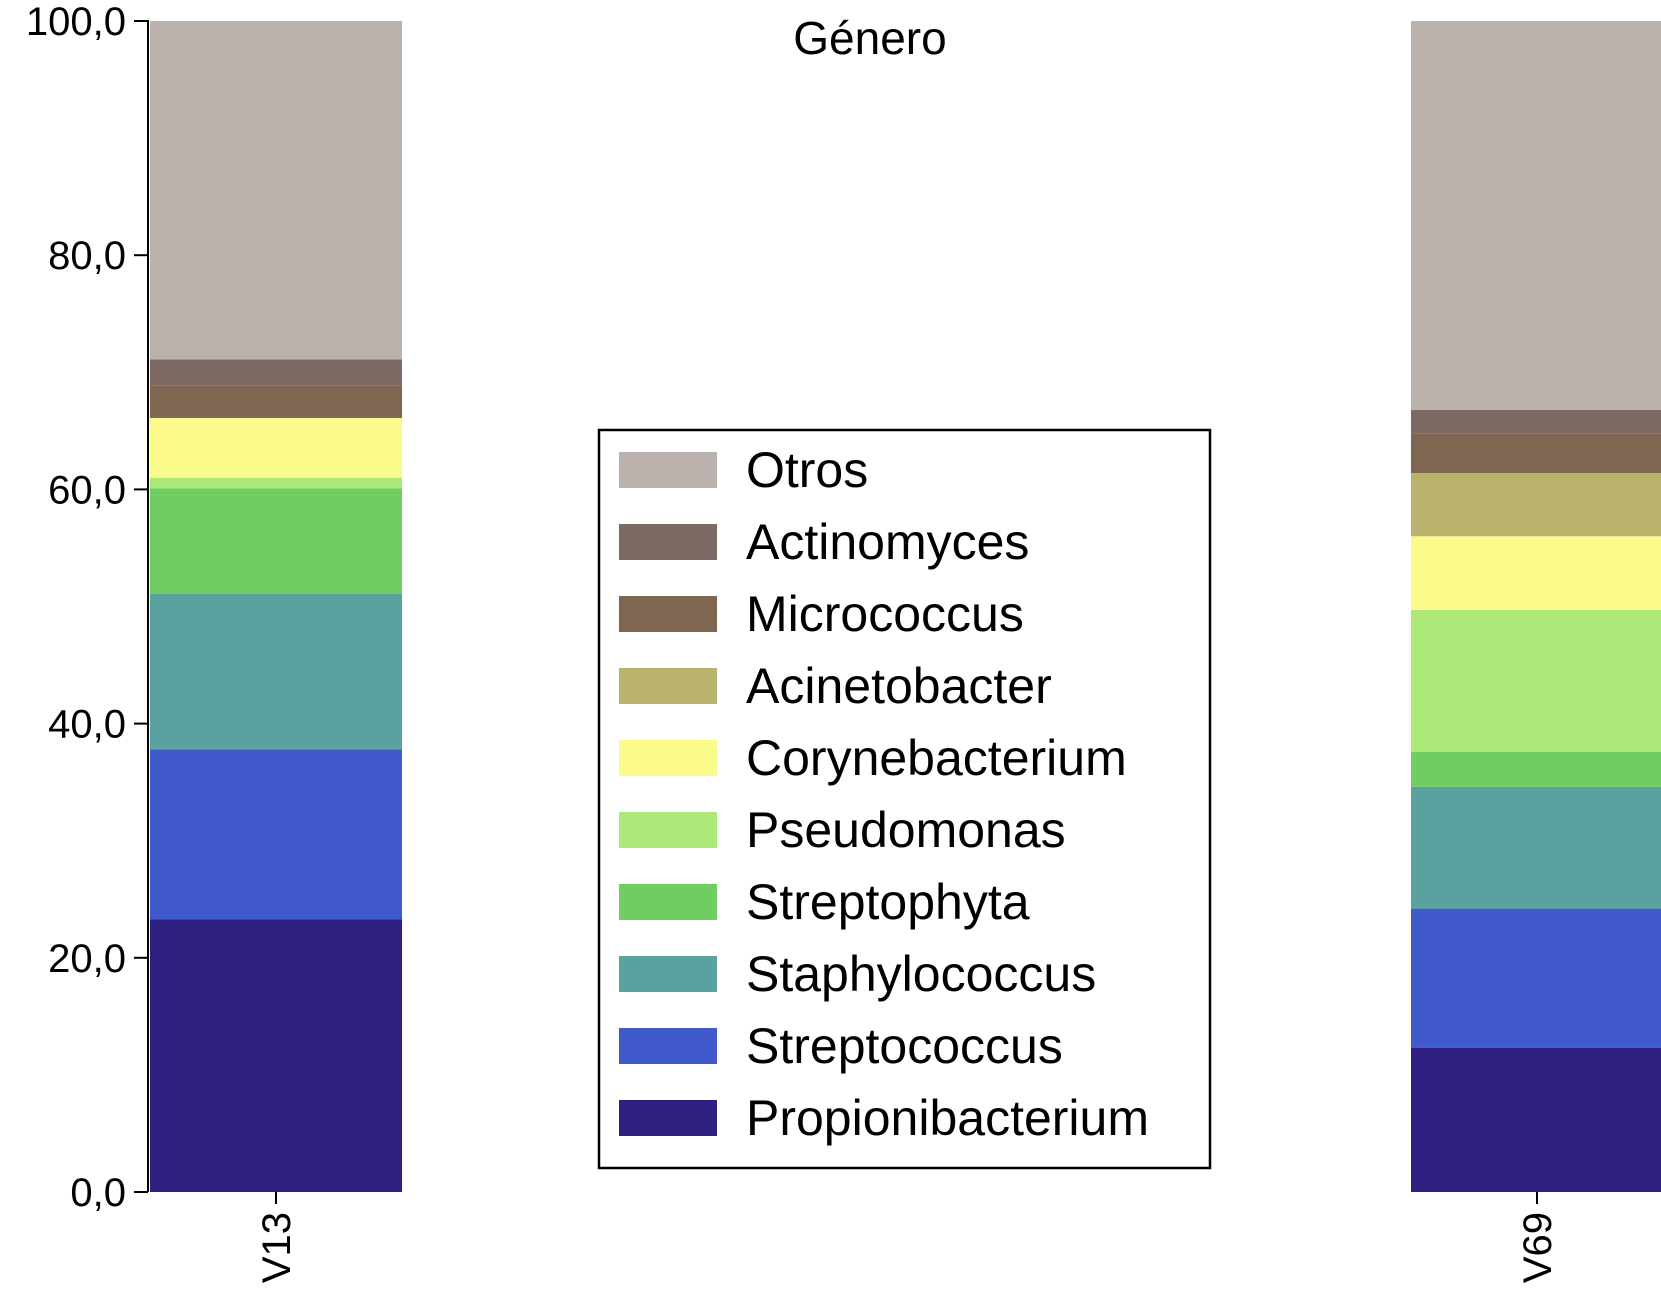 Image resolution: width=1661 pixels, height=1306 pixels. I want to click on legend-label-corynebacterium: Corynebacterium, so click(936, 758).